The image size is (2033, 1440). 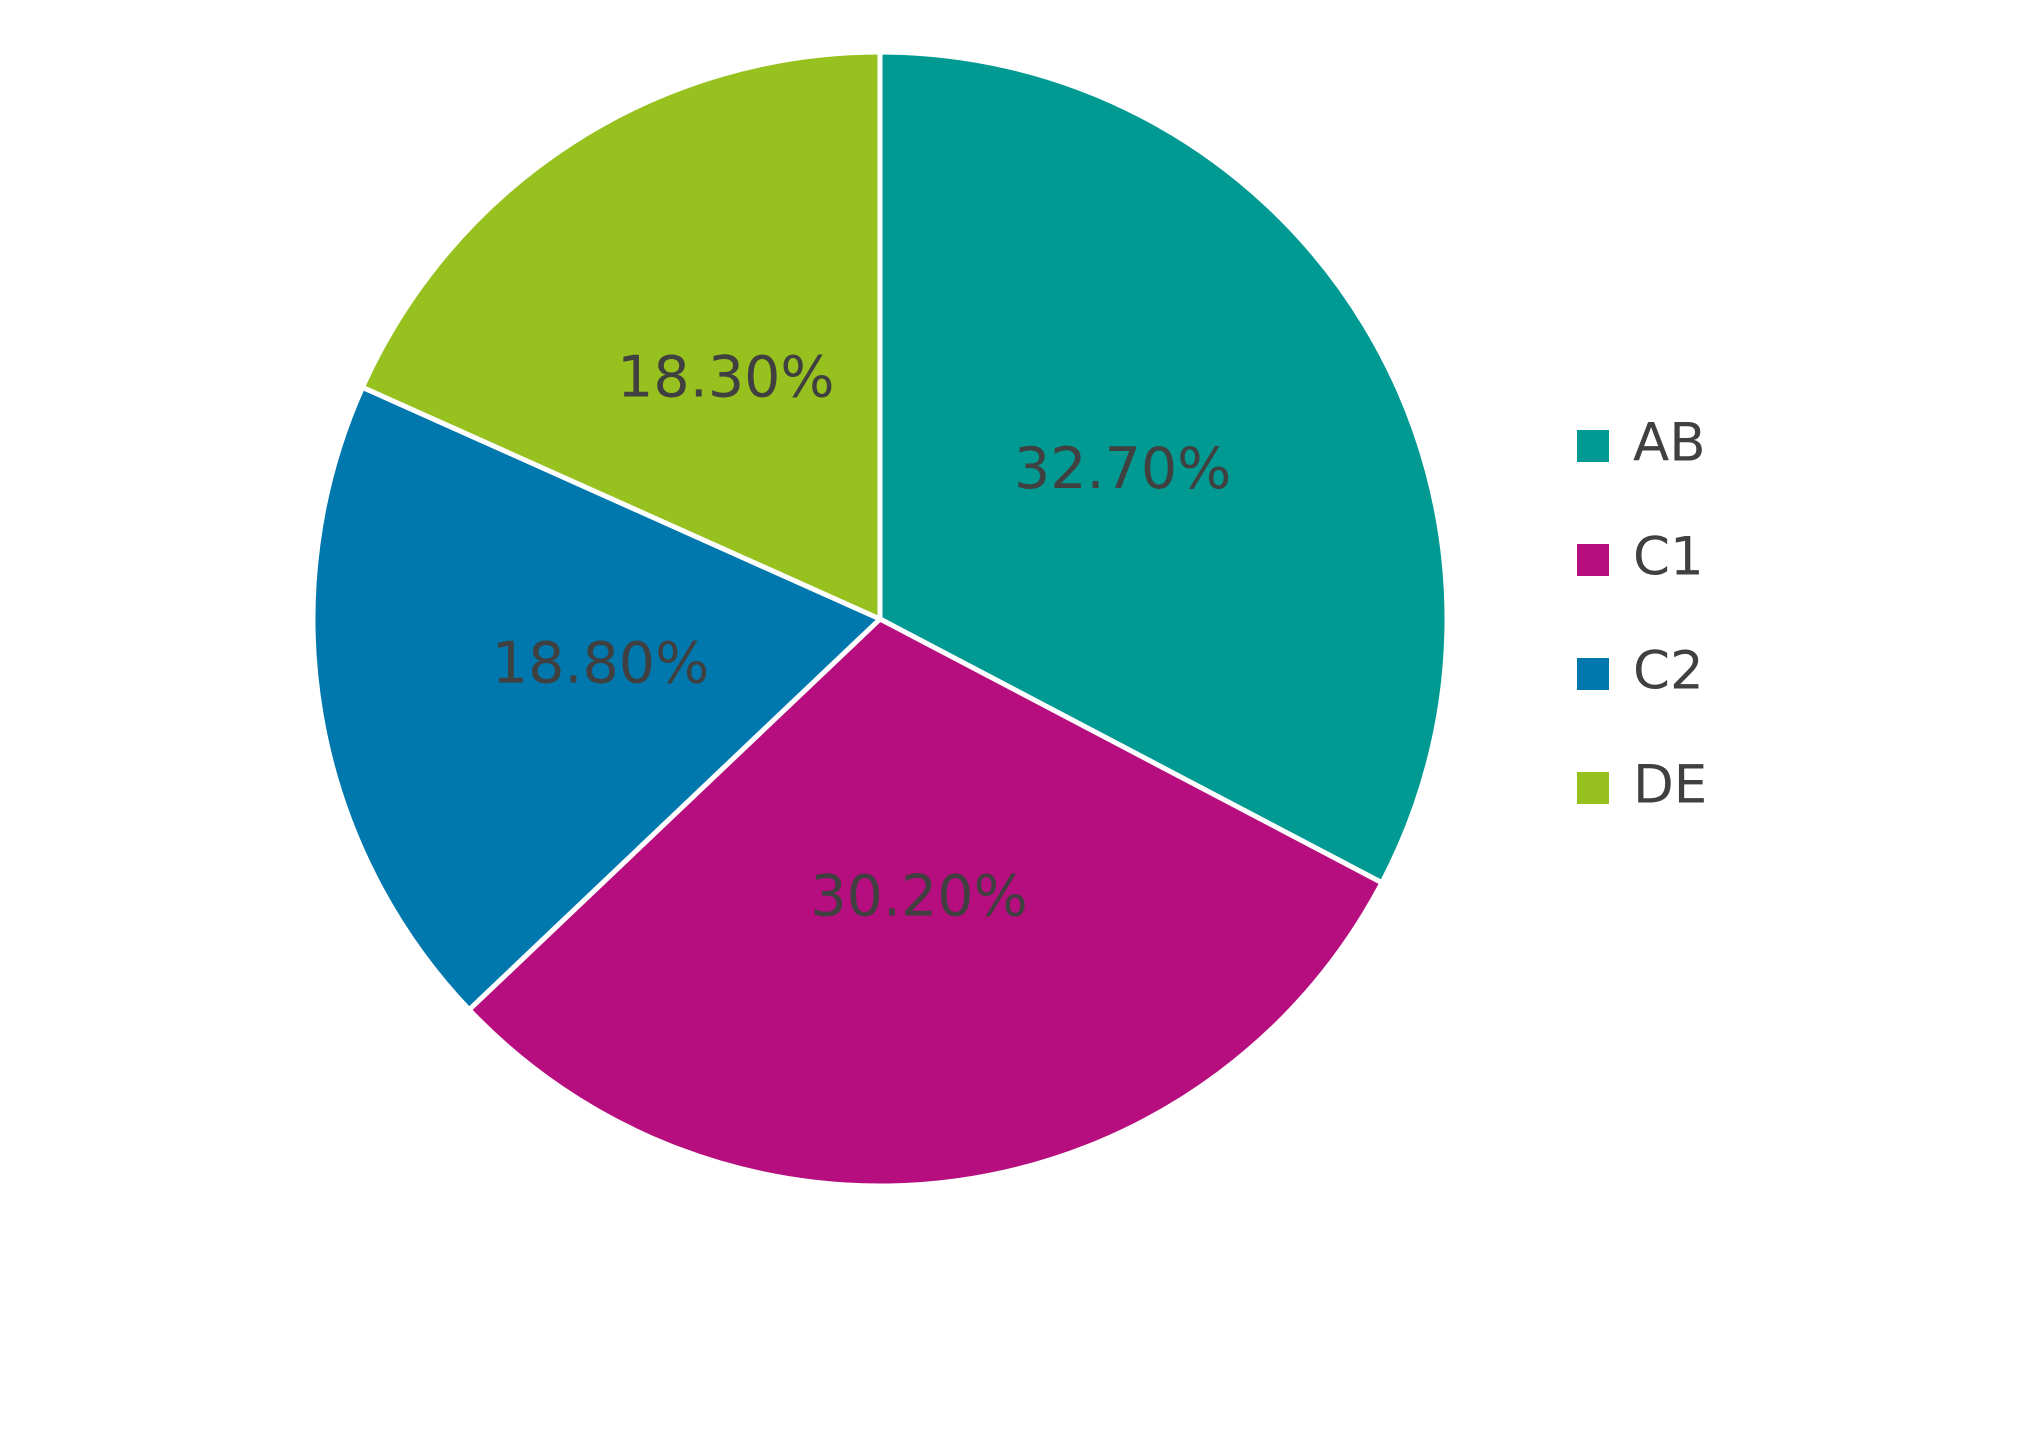 What do you see at coordinates (600, 663) in the screenshot?
I see `slice-label: 18.80%` at bounding box center [600, 663].